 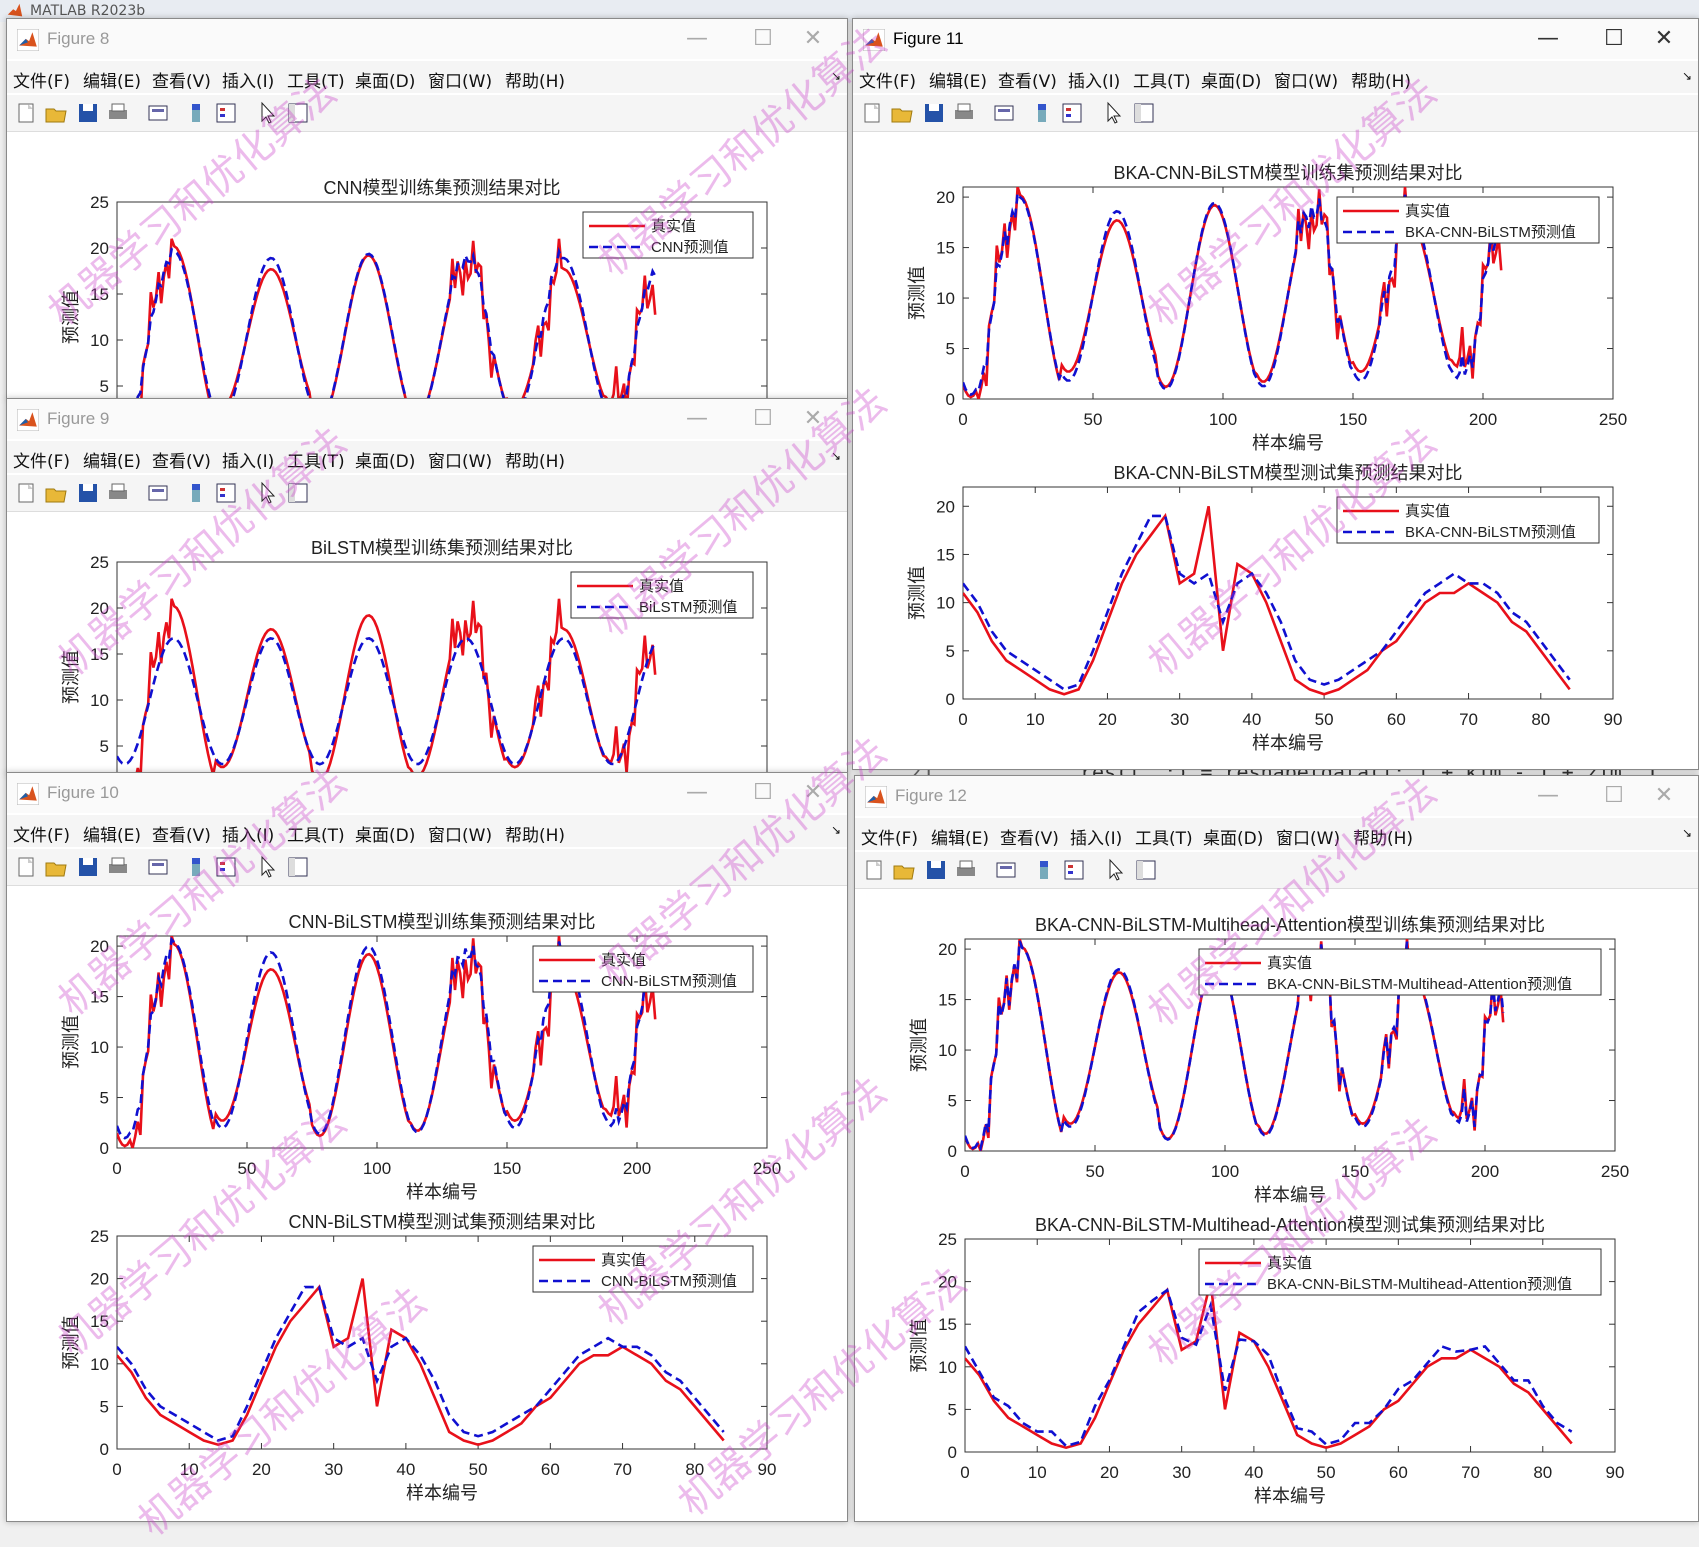 I want to click on titlebar: Figure 11 — ☐ ✕, so click(x=1275, y=39).